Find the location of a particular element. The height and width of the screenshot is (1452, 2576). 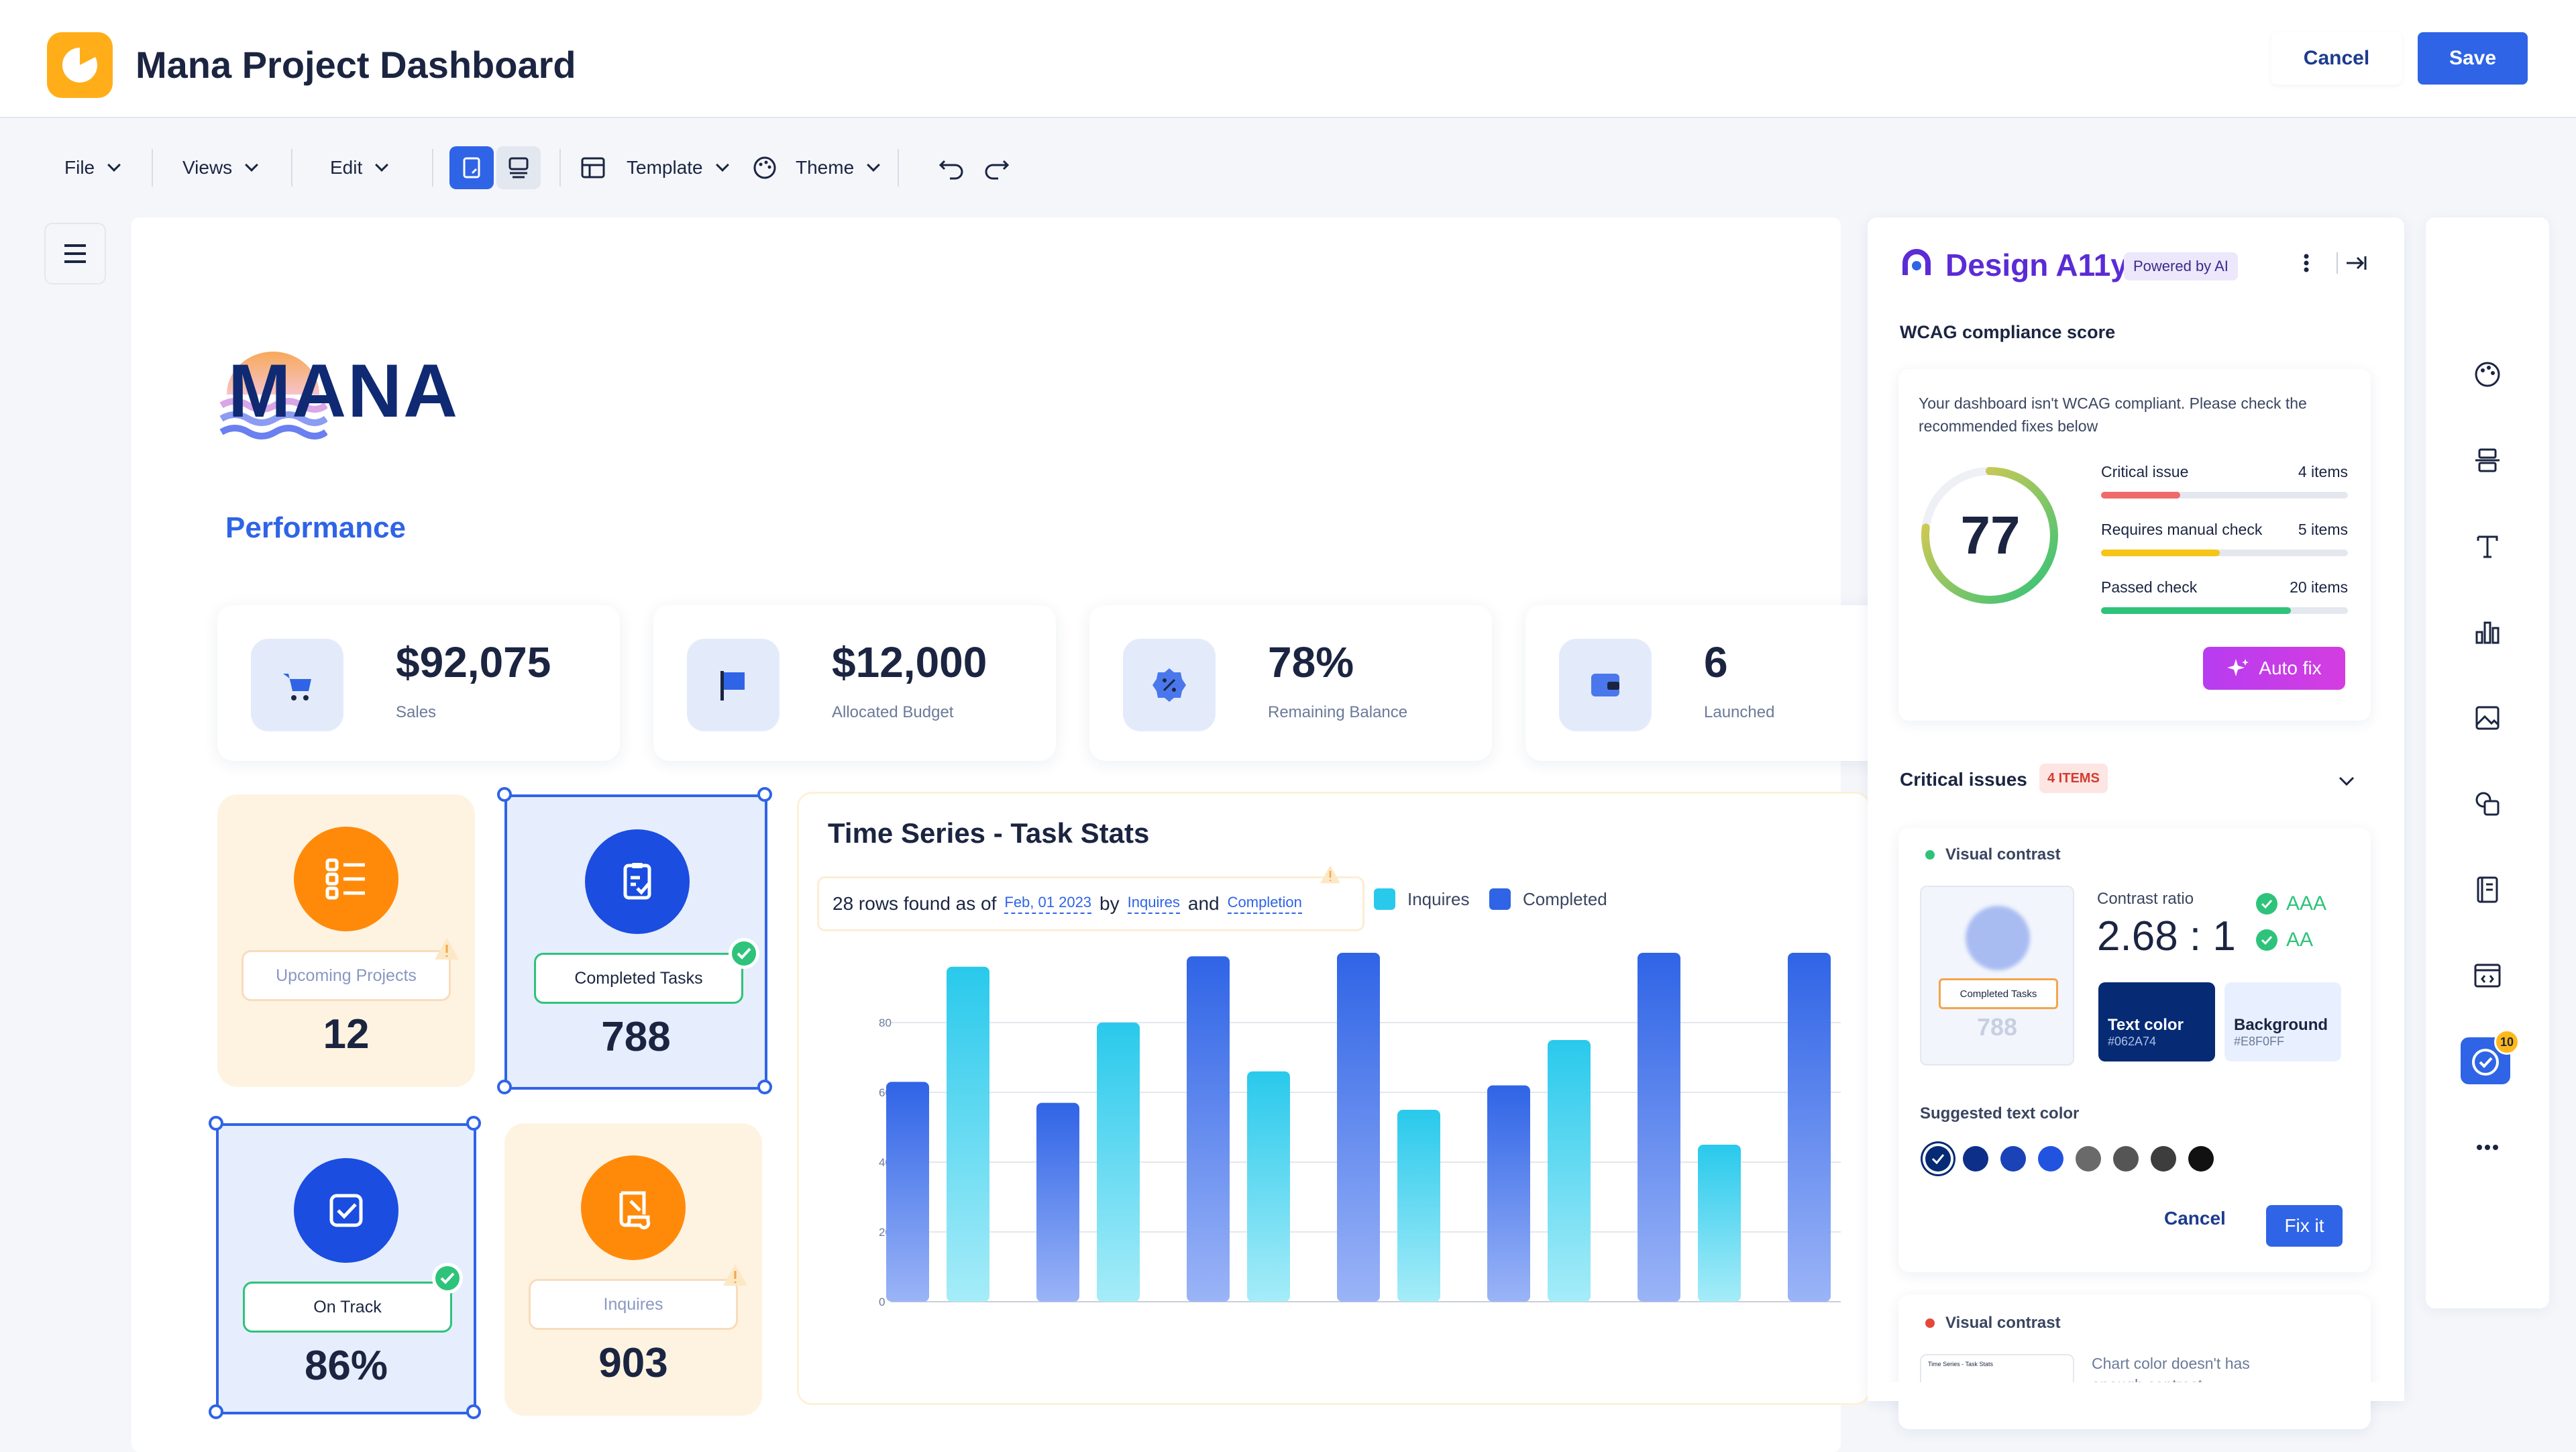

table-icon is located at coordinates (593, 168).